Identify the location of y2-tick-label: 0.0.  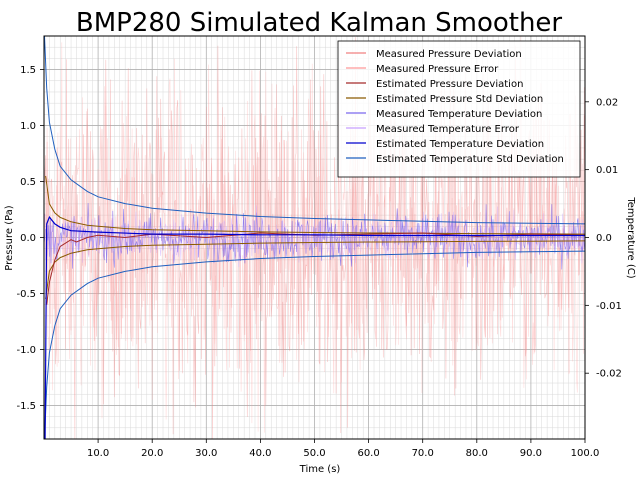
(604, 238).